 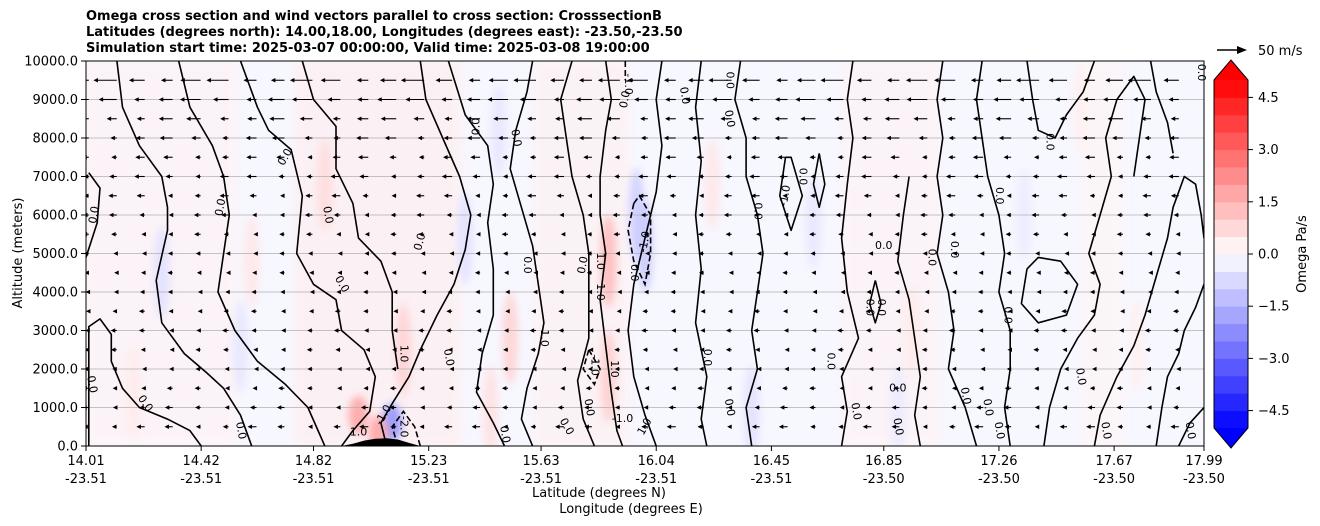 What do you see at coordinates (1268, 98) in the screenshot?
I see `colorbar-tick-label: 4.5` at bounding box center [1268, 98].